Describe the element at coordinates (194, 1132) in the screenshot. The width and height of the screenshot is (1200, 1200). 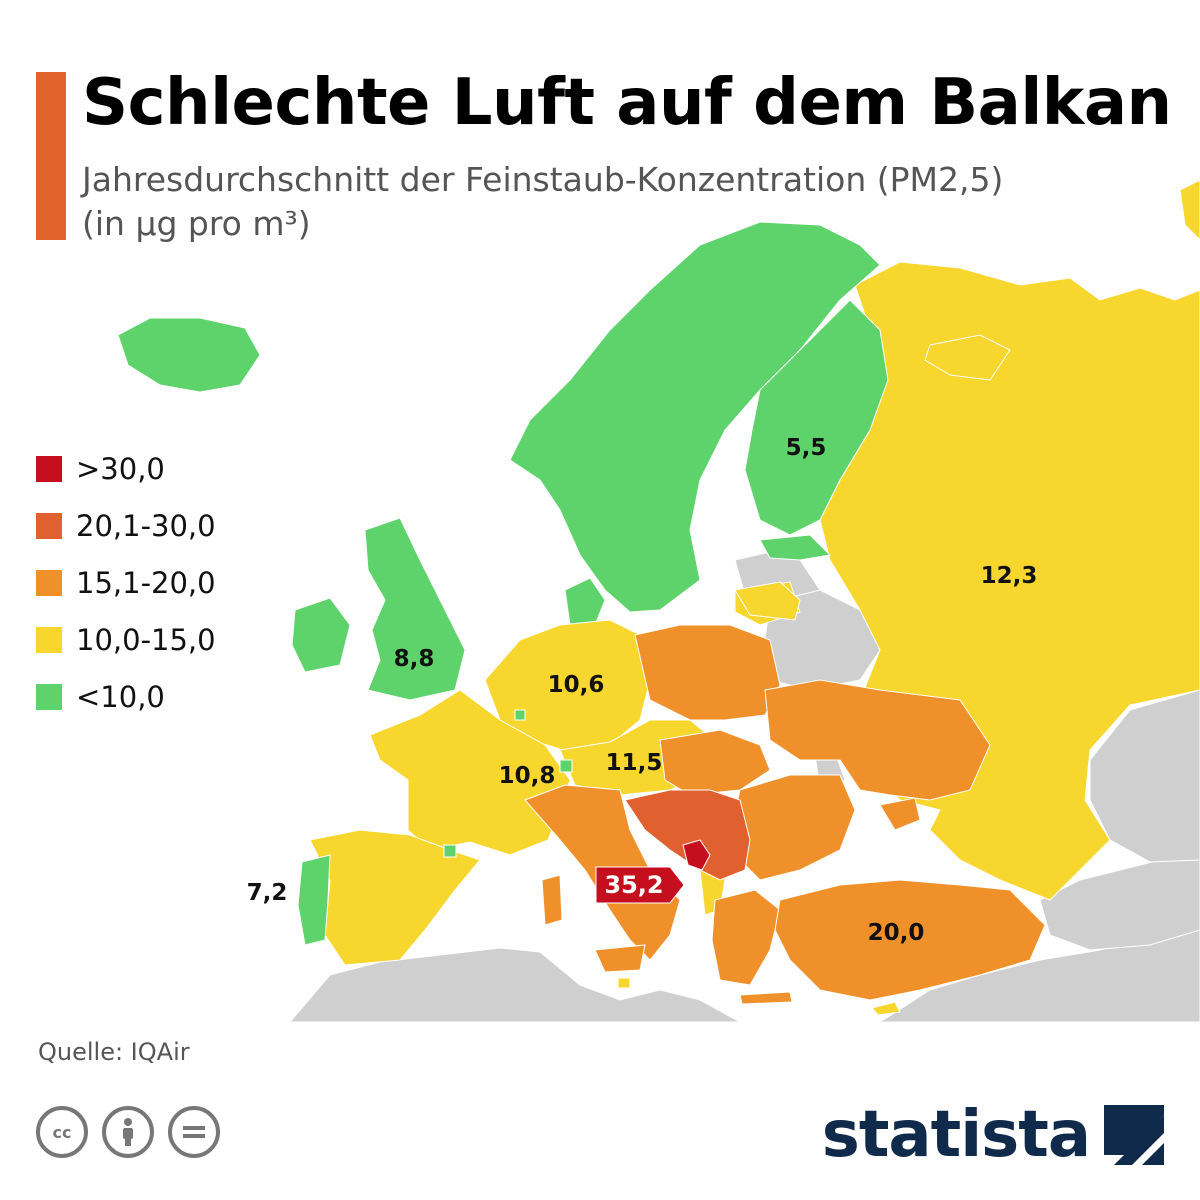
I see `no-derivatives-icon` at that location.